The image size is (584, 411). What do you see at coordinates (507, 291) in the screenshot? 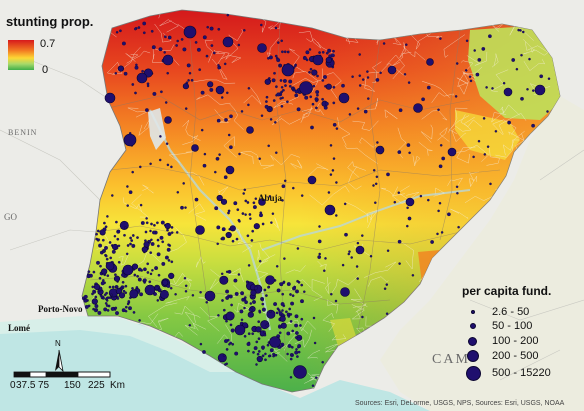
I see `fund-legend-title: per capita fund.` at bounding box center [507, 291].